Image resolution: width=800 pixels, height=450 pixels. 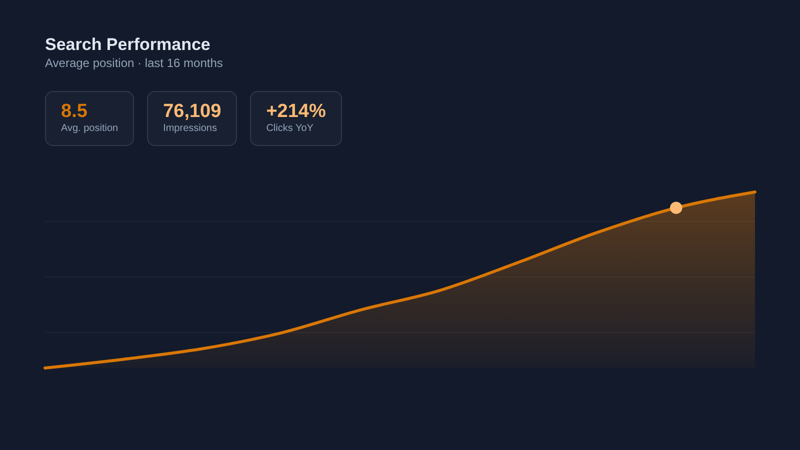 What do you see at coordinates (192, 118) in the screenshot?
I see `stat-card: 76,109 Impressions` at bounding box center [192, 118].